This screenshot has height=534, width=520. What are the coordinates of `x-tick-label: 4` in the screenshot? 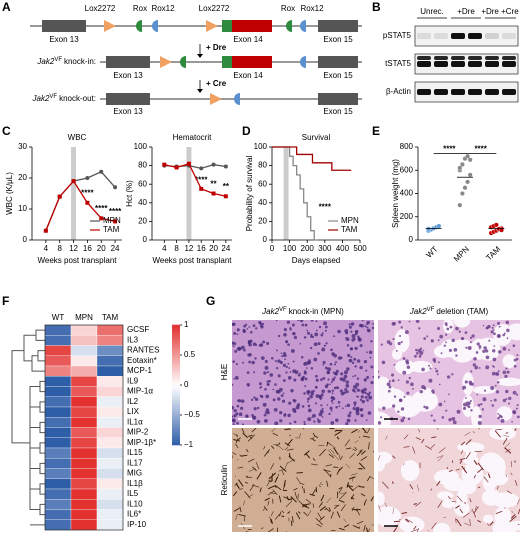 It's located at (164, 248).